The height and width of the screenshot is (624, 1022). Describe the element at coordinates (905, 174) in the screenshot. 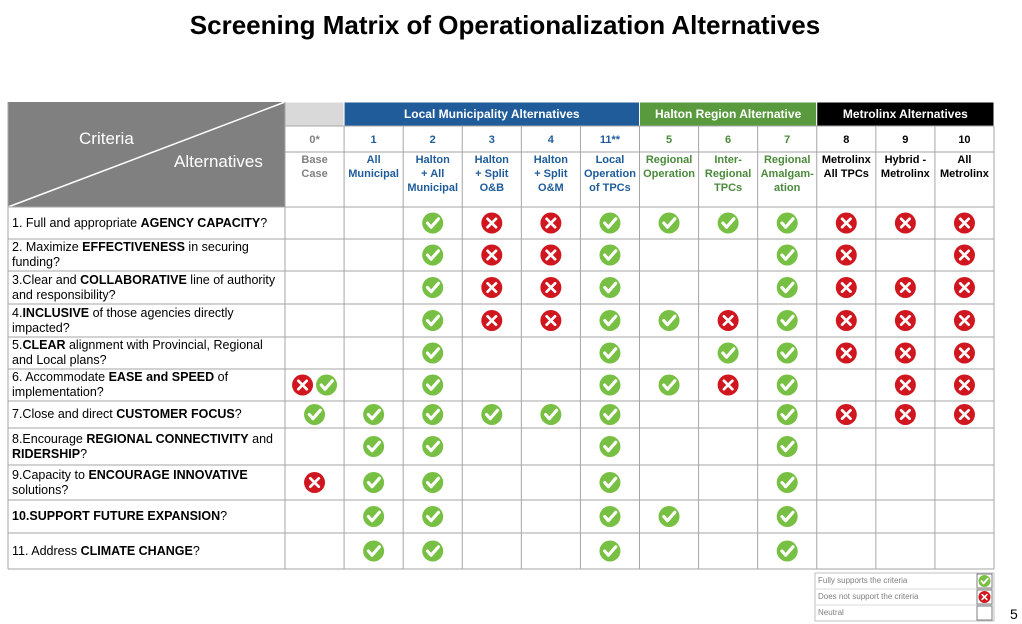

I see `column-name-line: Metrolinx` at that location.